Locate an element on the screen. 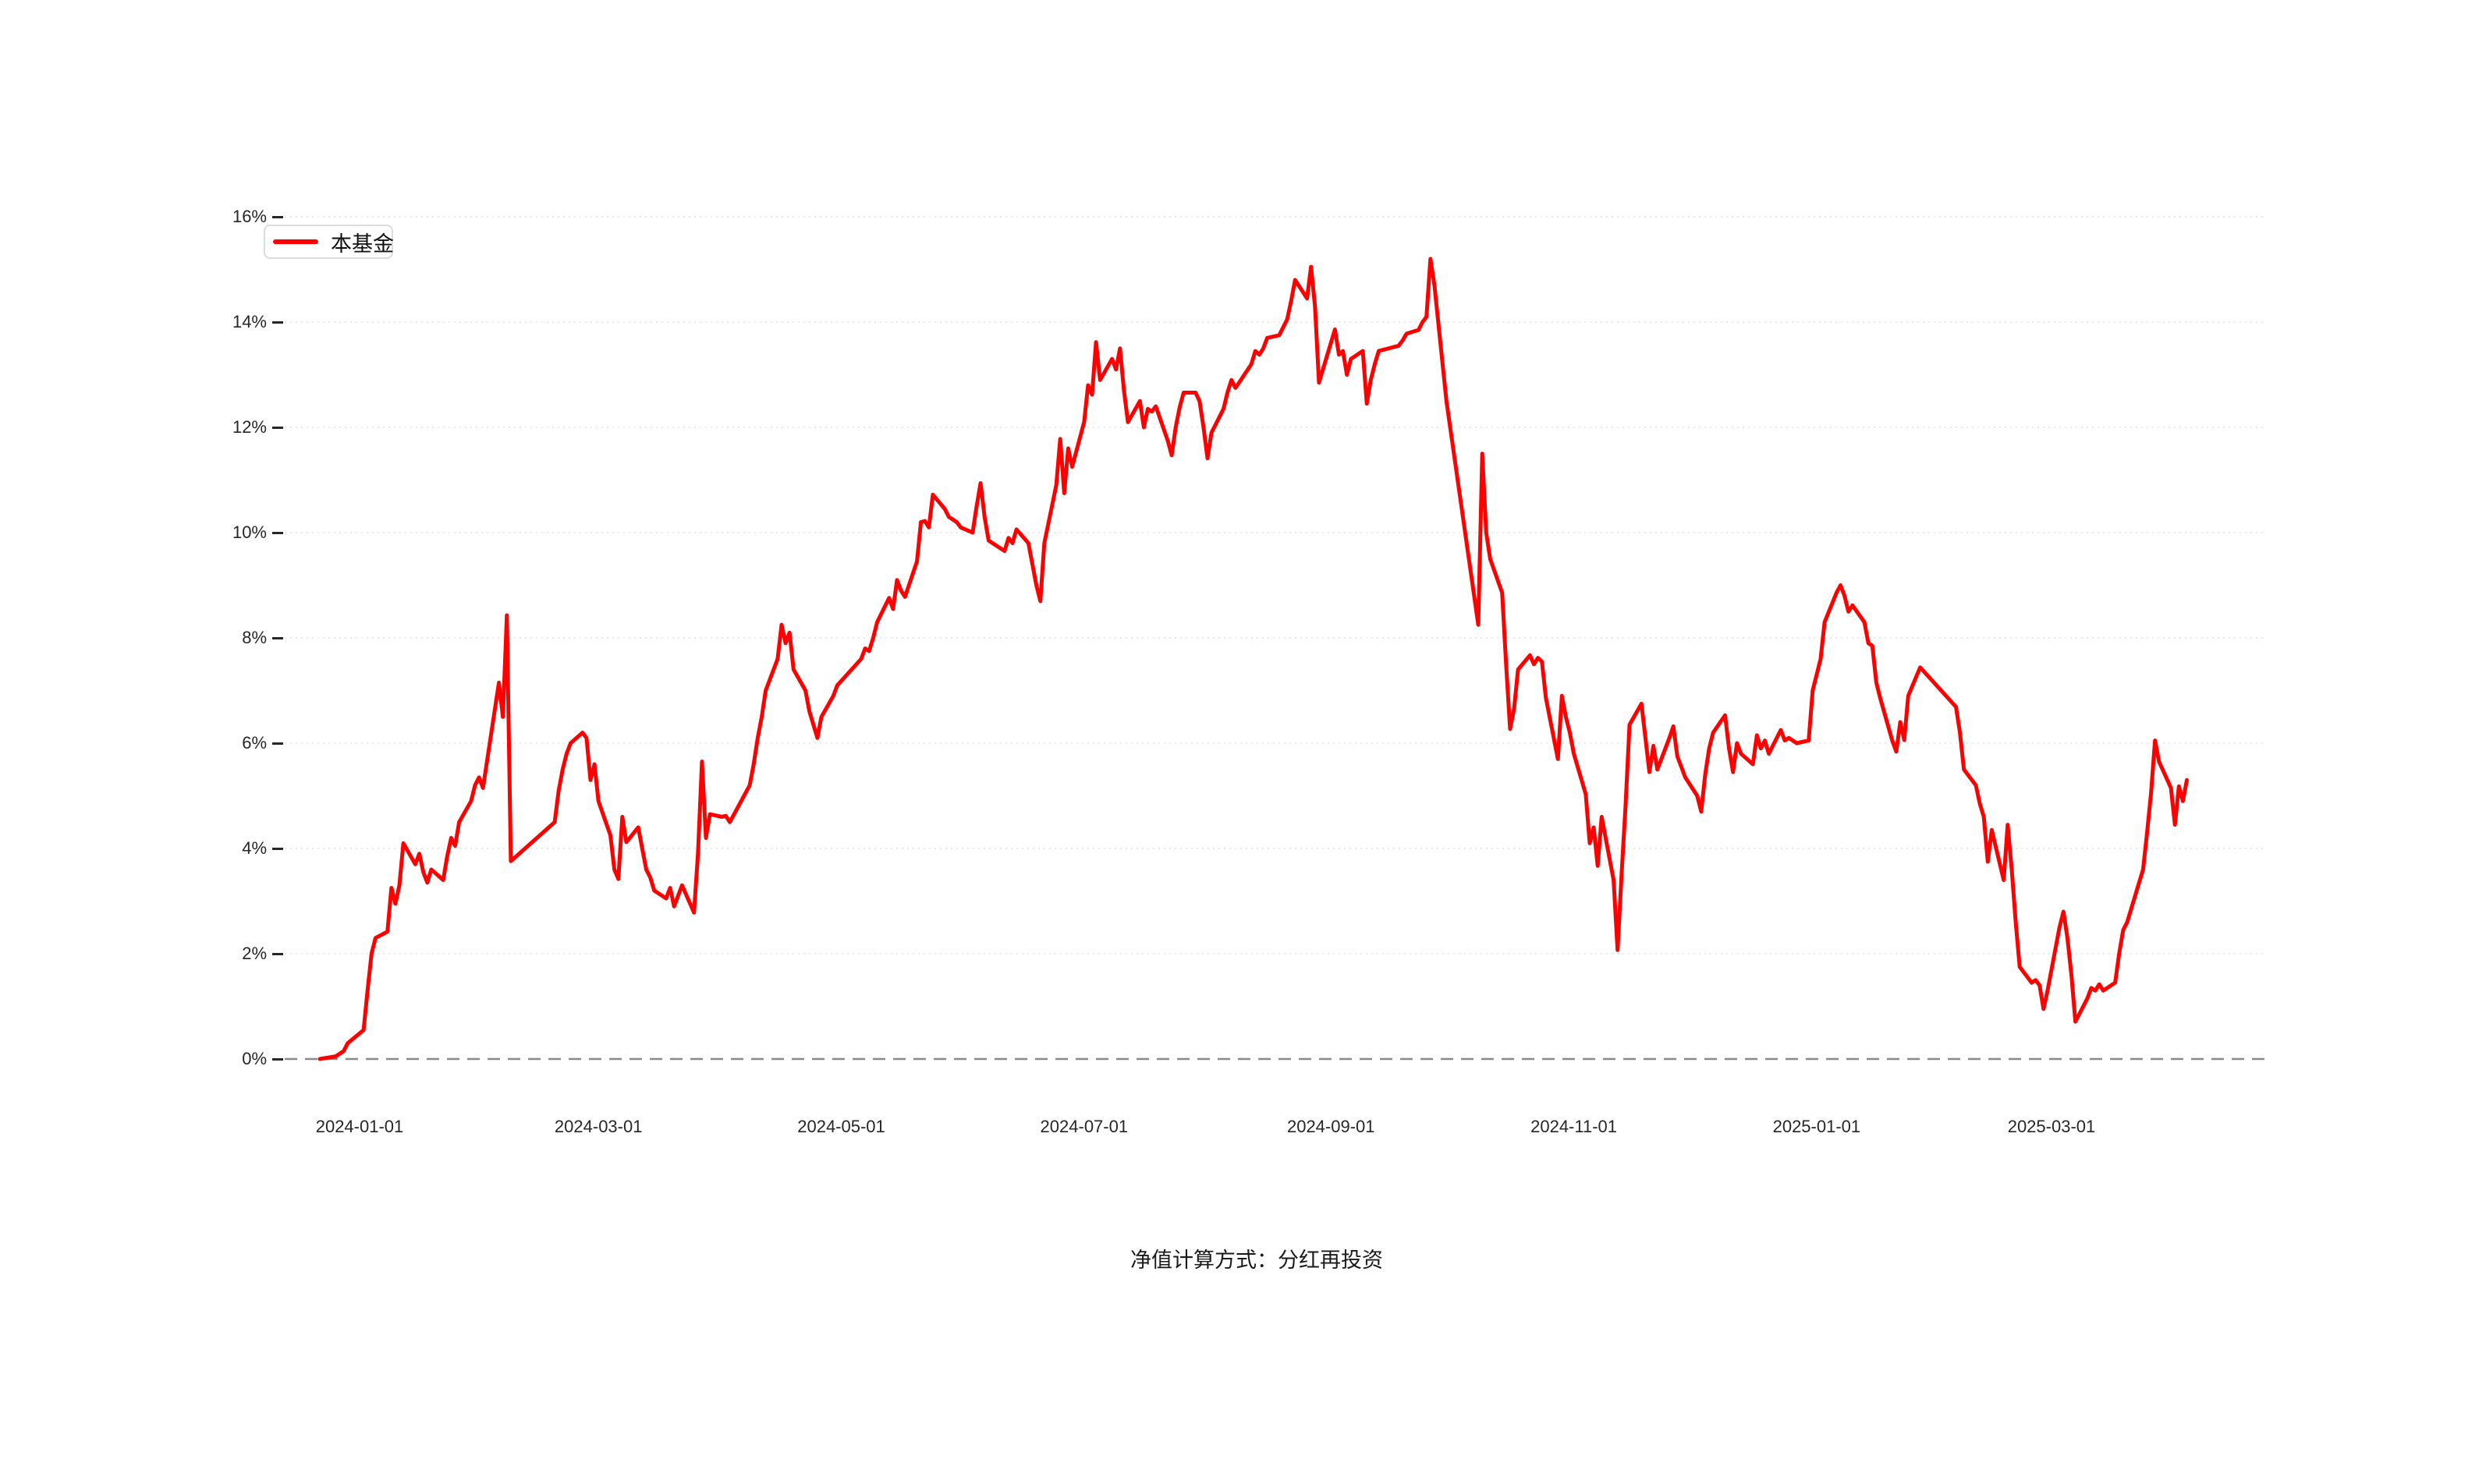  y-tick-label: 8% is located at coordinates (255, 637).